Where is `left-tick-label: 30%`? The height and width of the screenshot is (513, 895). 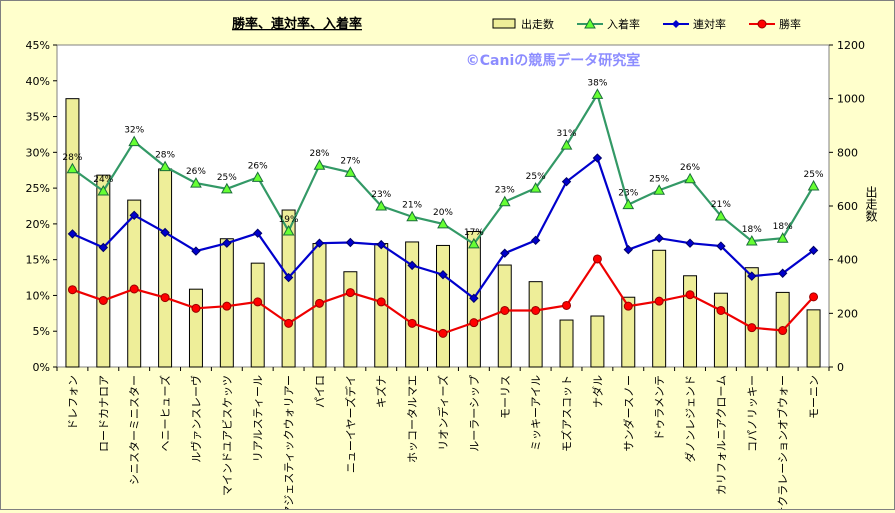 left-tick-label: 30% is located at coordinates (38, 152).